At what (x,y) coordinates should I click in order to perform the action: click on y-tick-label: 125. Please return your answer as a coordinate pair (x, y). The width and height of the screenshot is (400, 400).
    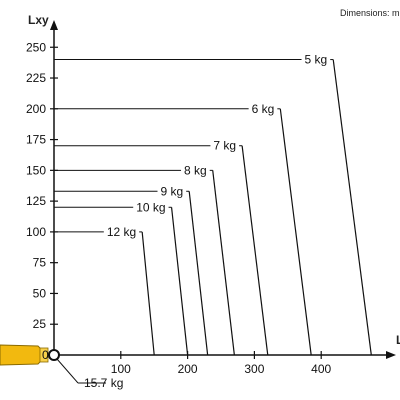
    Looking at the image, I should click on (36, 201).